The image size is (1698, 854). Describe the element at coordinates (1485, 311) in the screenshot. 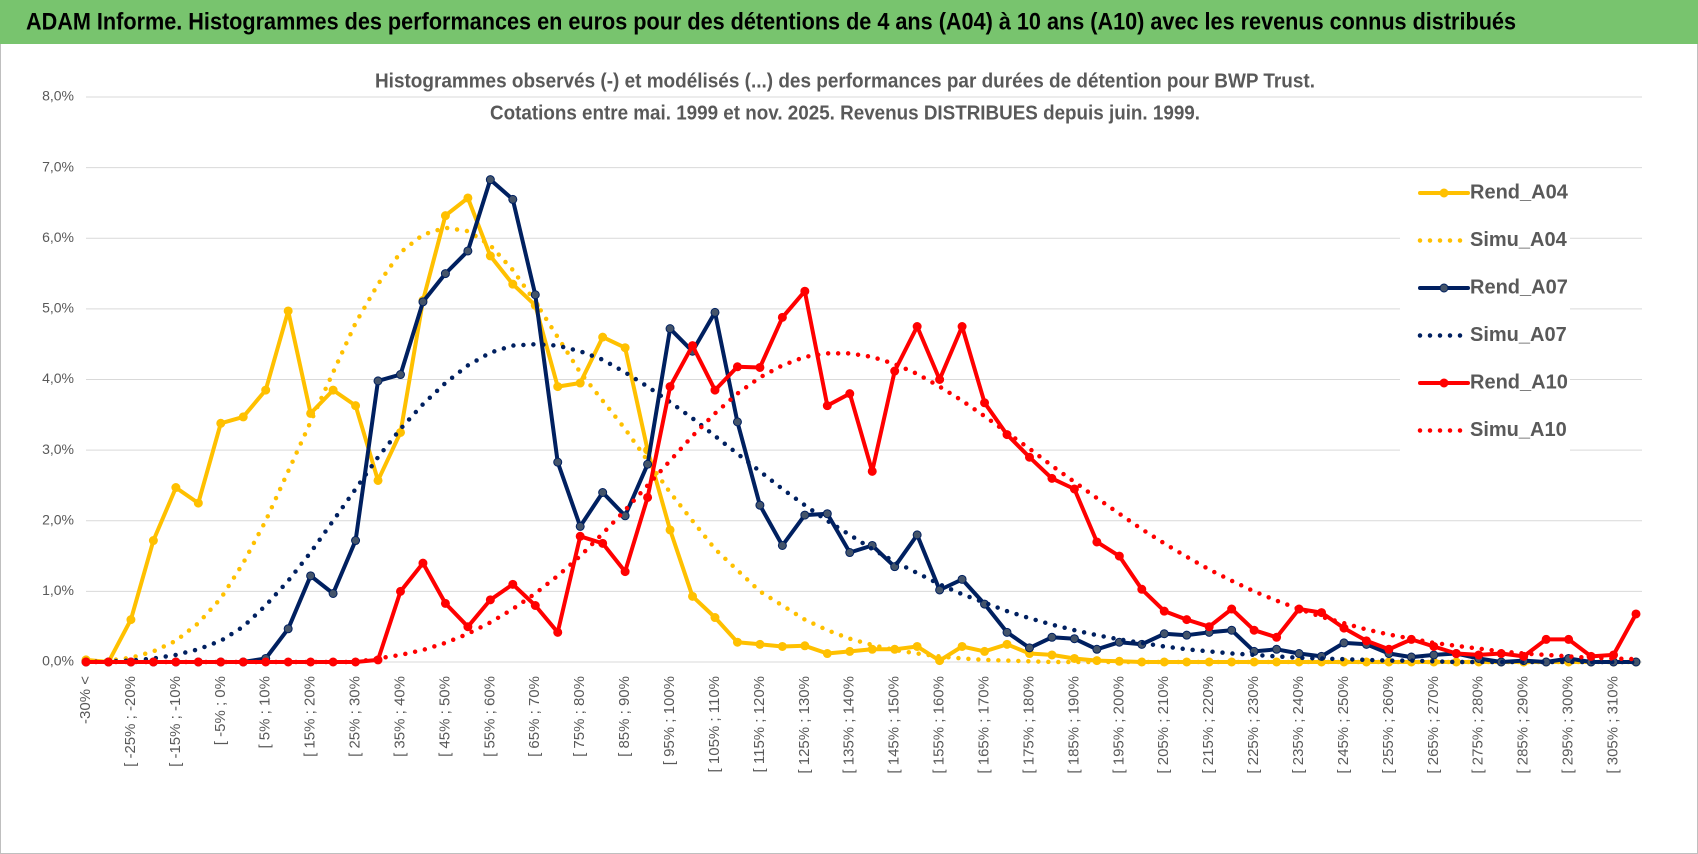

I see `legend-box` at that location.